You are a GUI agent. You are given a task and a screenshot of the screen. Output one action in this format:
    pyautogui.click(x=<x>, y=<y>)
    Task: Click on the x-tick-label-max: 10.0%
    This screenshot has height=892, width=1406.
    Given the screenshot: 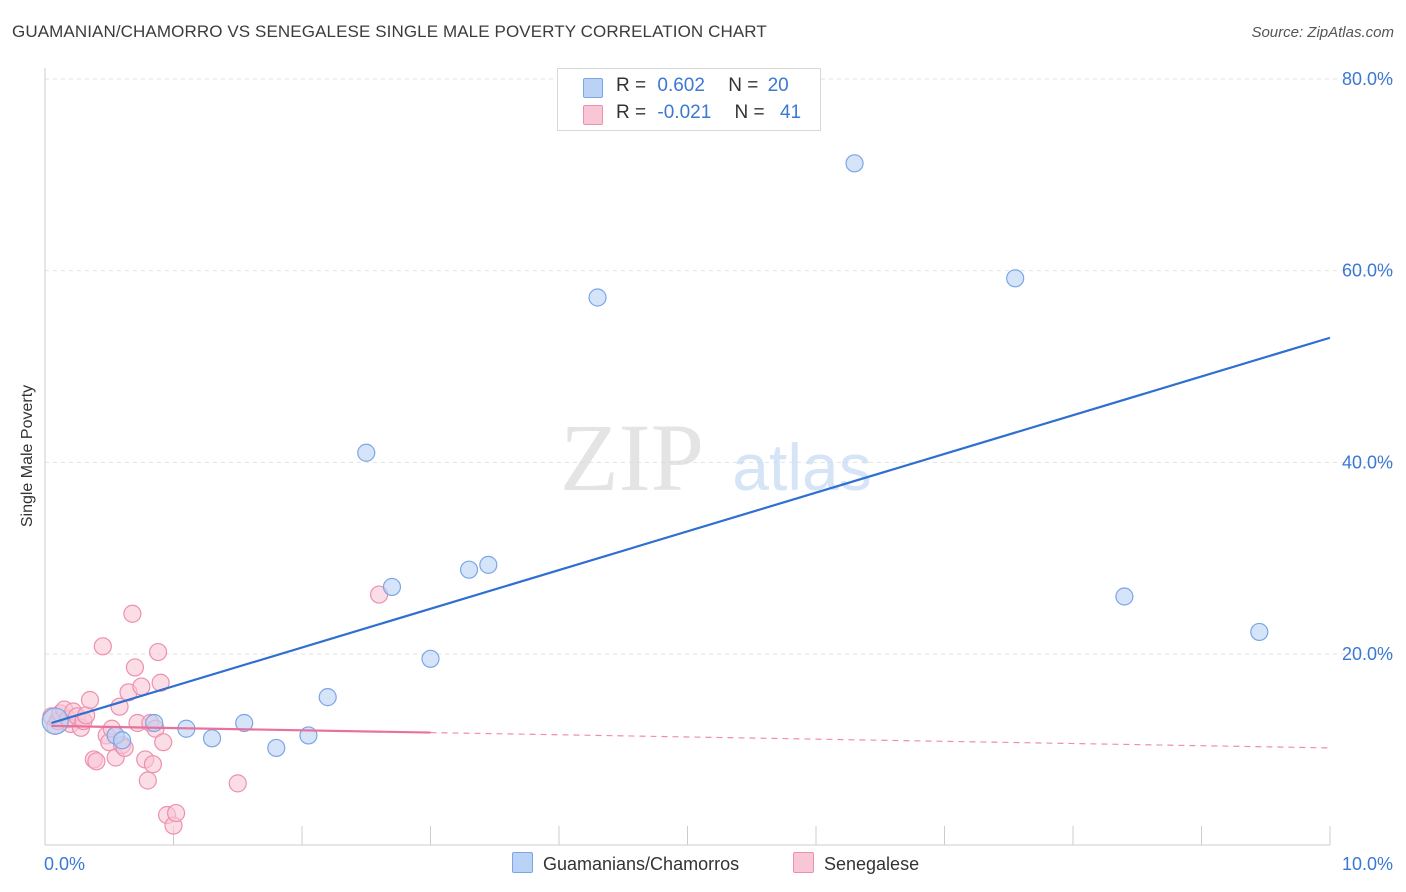 What is the action you would take?
    pyautogui.click(x=1367, y=864)
    